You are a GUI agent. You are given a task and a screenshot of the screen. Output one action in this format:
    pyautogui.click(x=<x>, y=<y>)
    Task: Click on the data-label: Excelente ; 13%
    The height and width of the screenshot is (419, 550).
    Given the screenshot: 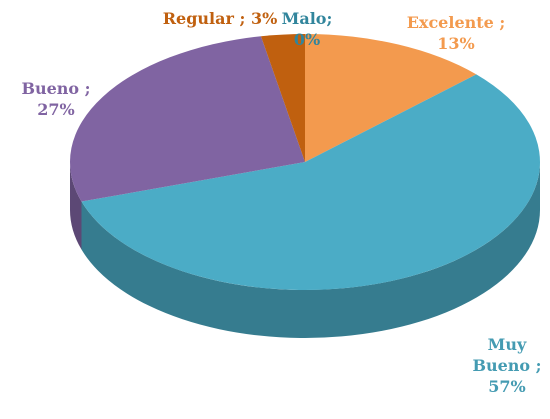 What is the action you would take?
    pyautogui.click(x=456, y=33)
    